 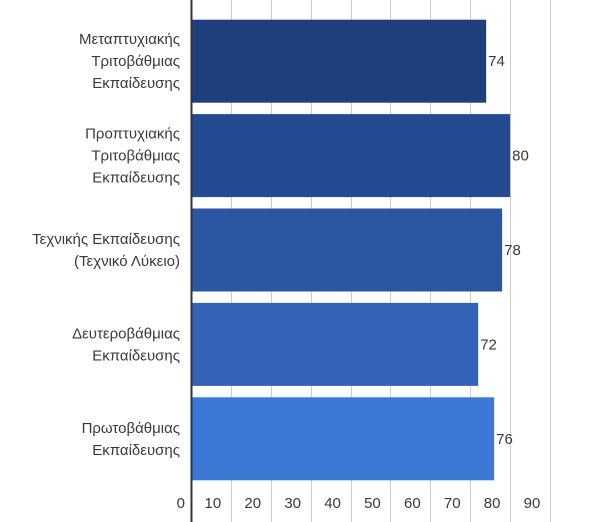 What do you see at coordinates (532, 503) in the screenshot?
I see `x-tick-label: 90` at bounding box center [532, 503].